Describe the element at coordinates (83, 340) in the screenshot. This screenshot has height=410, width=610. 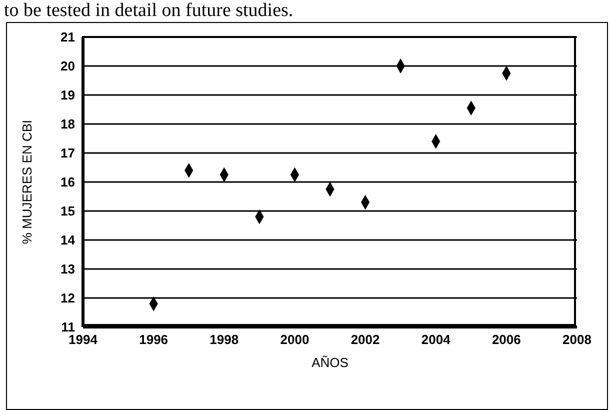
I see `x-tick-label: 1994` at that location.